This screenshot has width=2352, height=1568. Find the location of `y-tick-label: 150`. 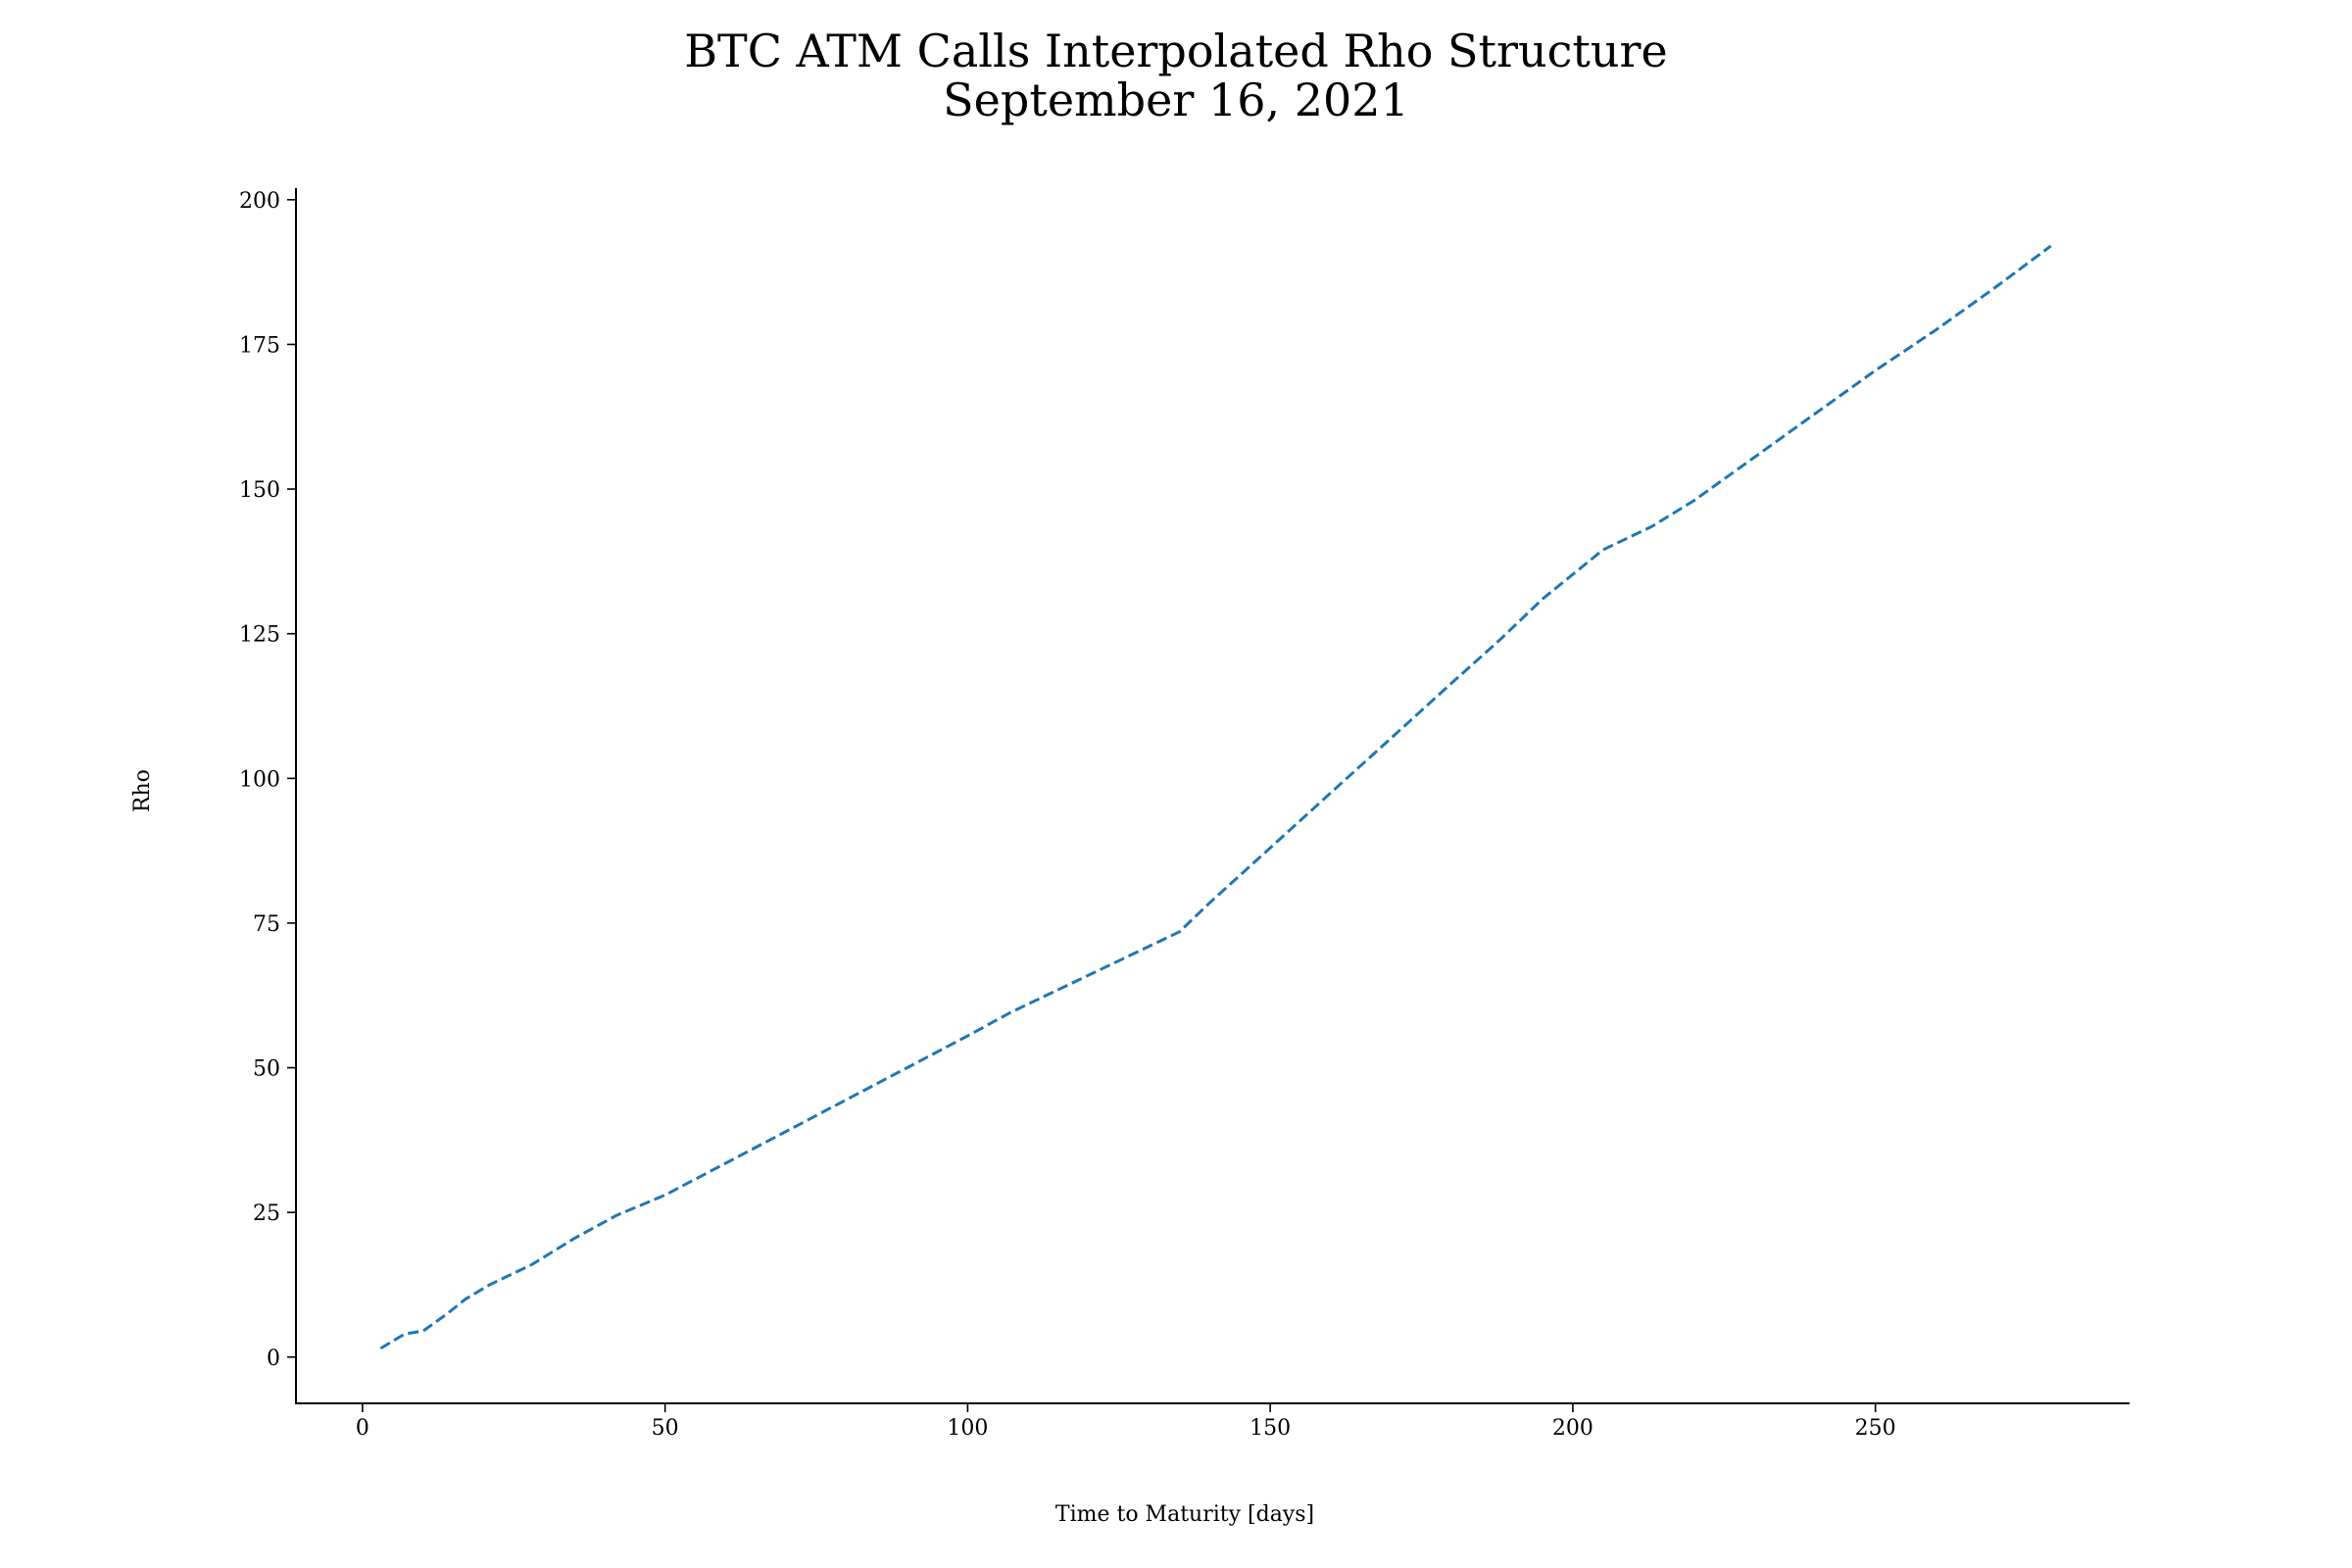

y-tick-label: 150 is located at coordinates (259, 490).